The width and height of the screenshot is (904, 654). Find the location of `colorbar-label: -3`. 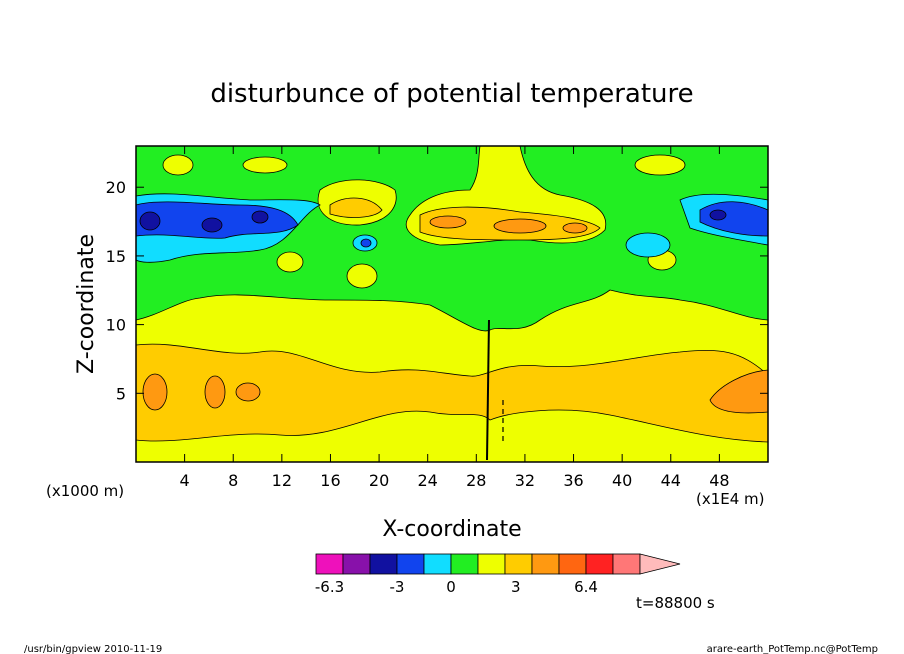

colorbar-label: -3 is located at coordinates (397, 587).